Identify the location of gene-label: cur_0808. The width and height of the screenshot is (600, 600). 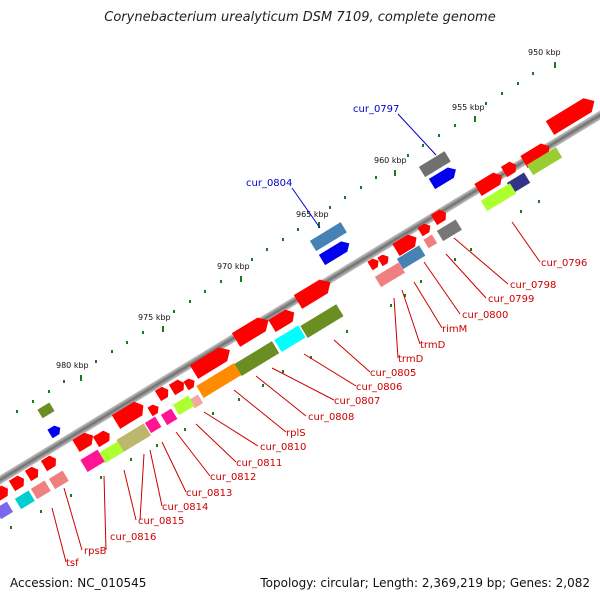
(331, 417).